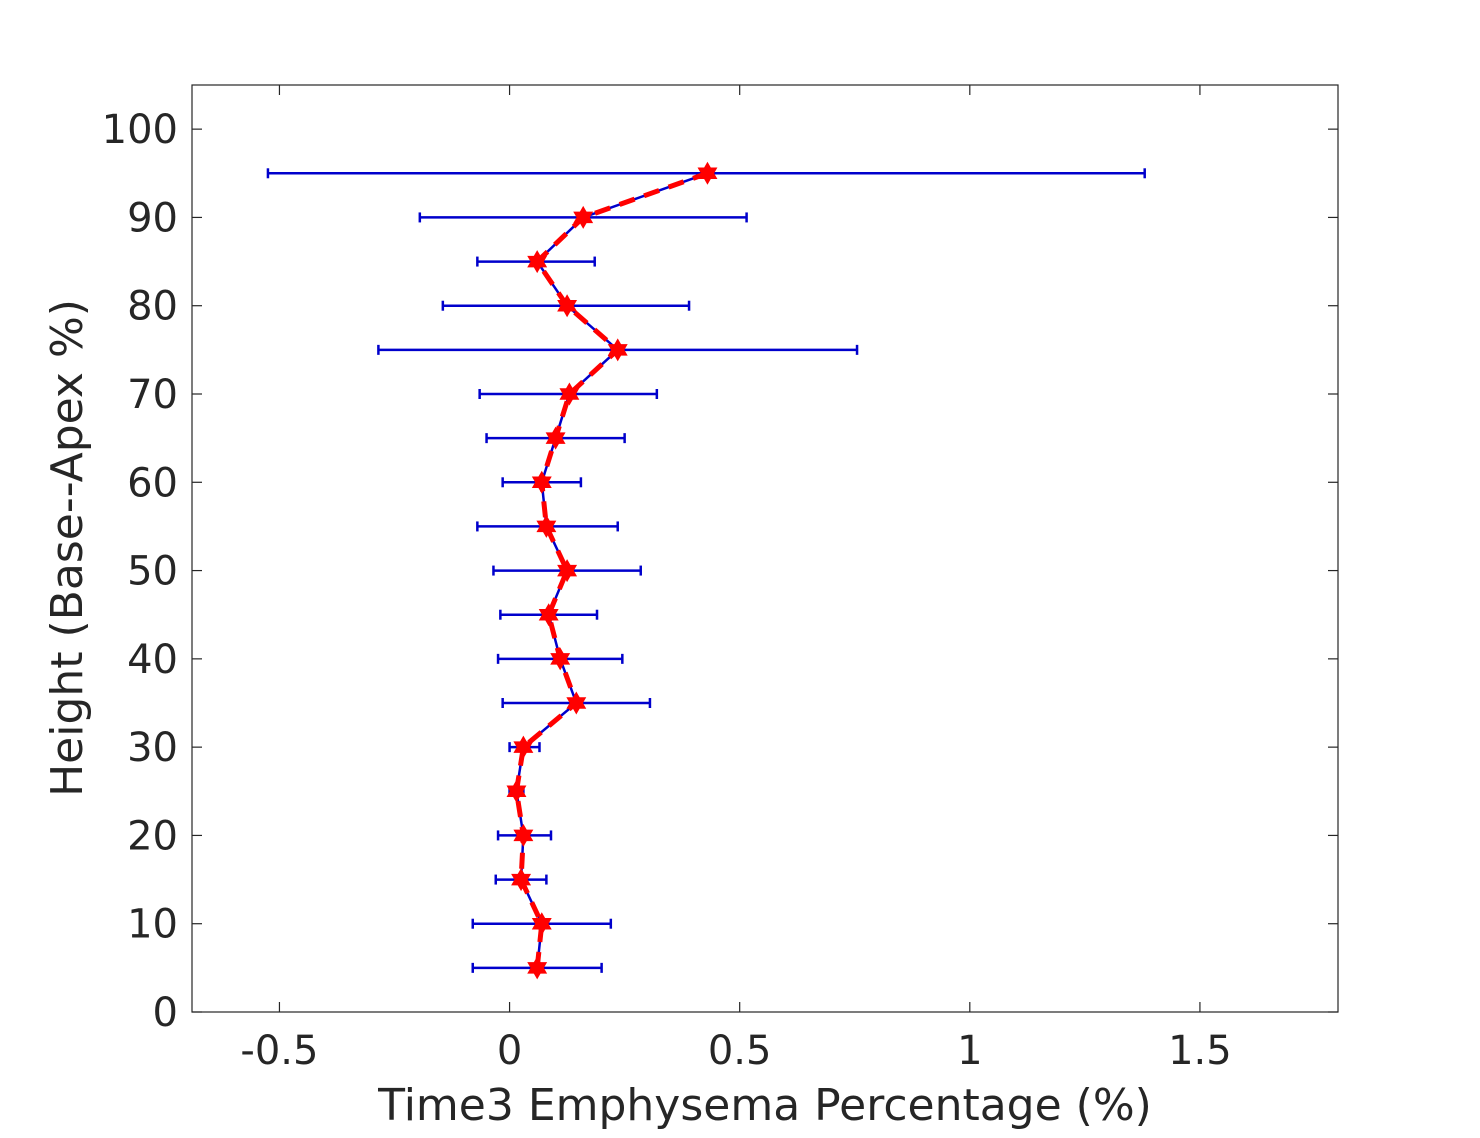  I want to click on y-tick-label: 90, so click(152, 218).